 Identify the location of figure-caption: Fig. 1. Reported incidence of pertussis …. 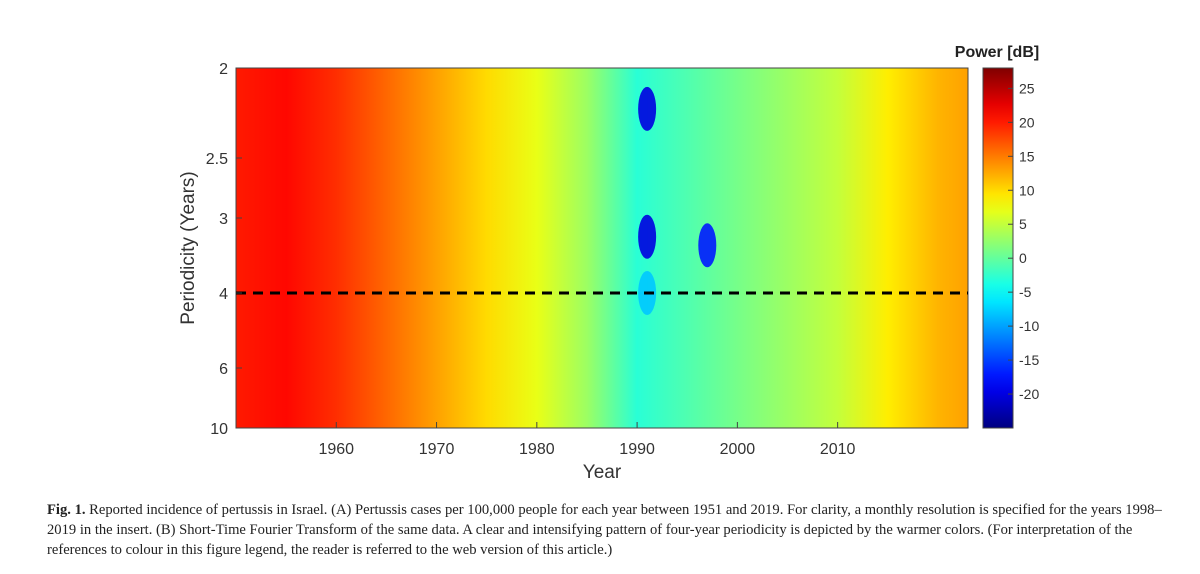
(617, 530).